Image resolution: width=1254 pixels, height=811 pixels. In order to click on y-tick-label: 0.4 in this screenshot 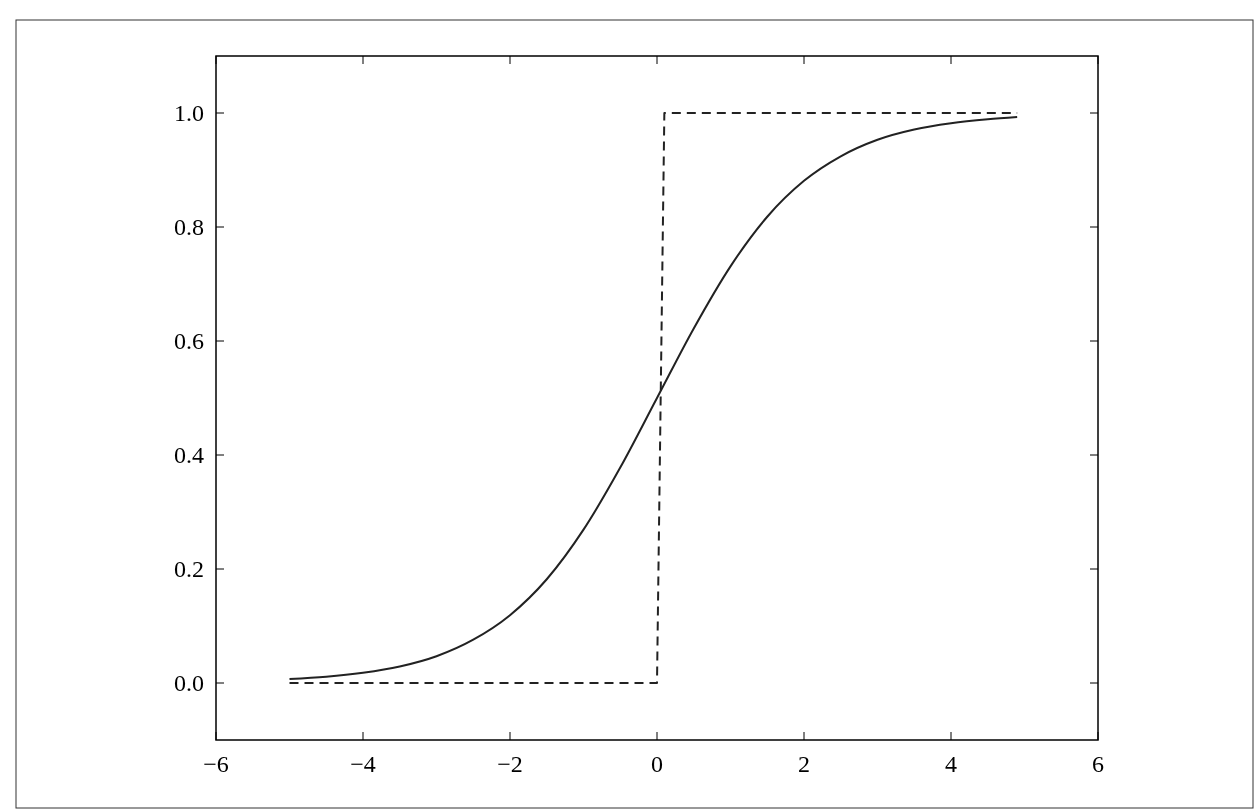, I will do `click(189, 455)`.